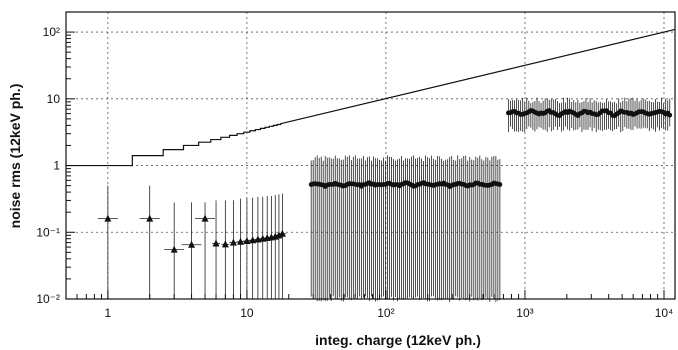 Image resolution: width=678 pixels, height=350 pixels. Describe the element at coordinates (48, 232) in the screenshot. I see `y-tick-label: 10⁻¹` at that location.